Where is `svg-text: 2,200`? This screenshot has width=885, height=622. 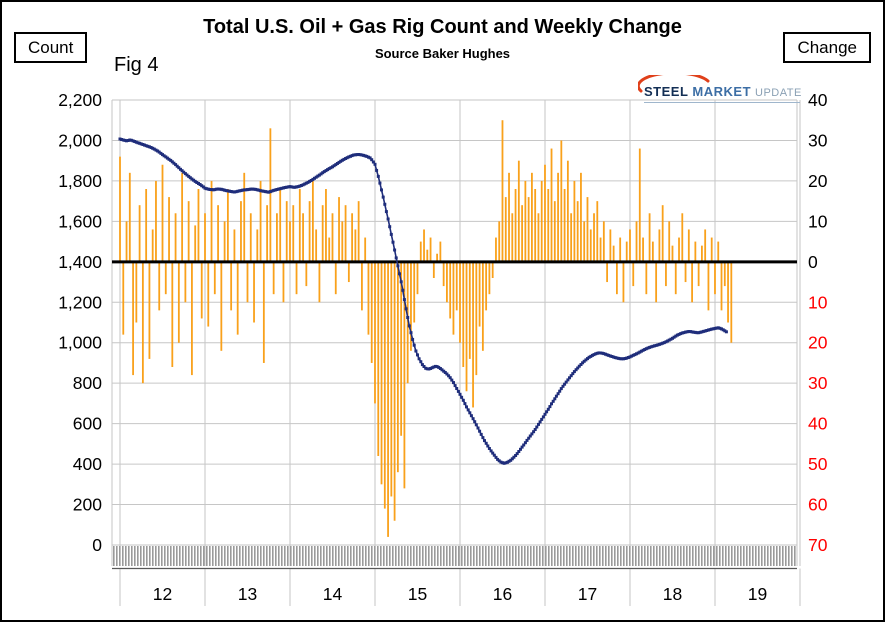
svg-text: 2,200 is located at coordinates (80, 100).